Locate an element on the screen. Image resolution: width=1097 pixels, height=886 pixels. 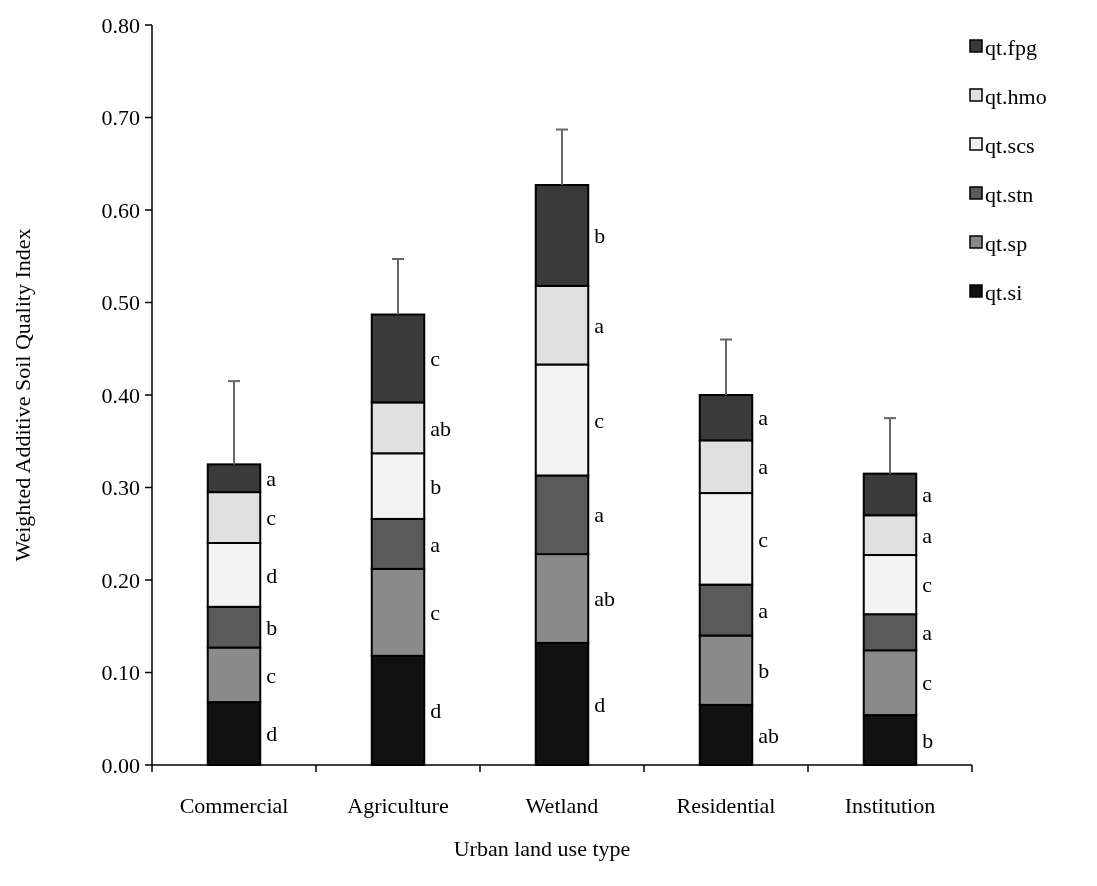
x-axis-title: Urban land use type is located at coordinates (542, 848).